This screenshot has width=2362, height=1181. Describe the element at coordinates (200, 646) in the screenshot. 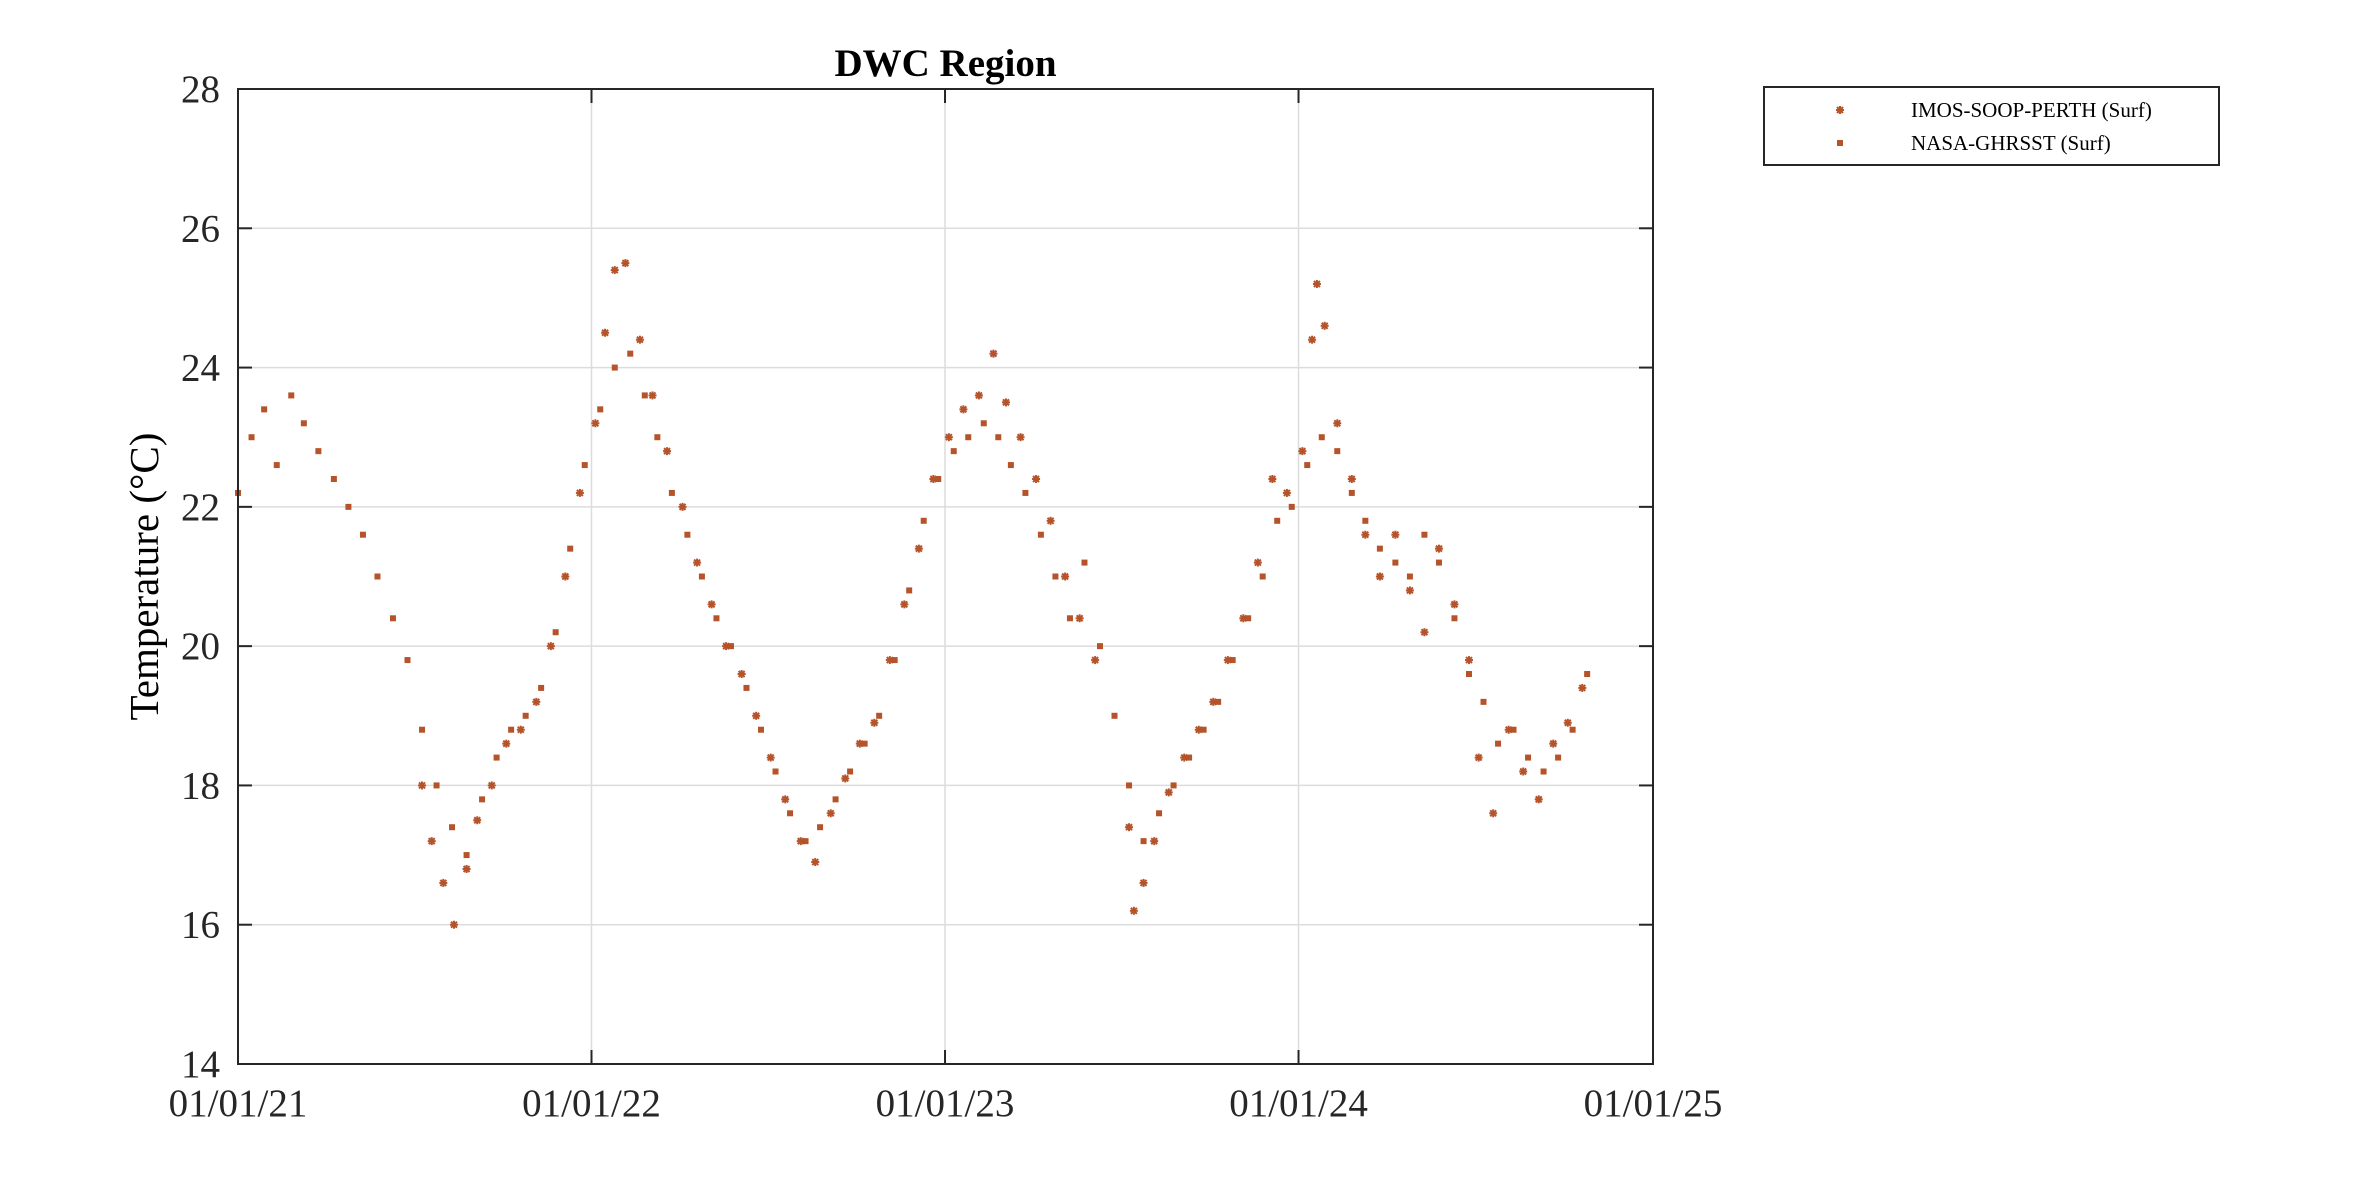

I see `y-tick-label: 20` at that location.